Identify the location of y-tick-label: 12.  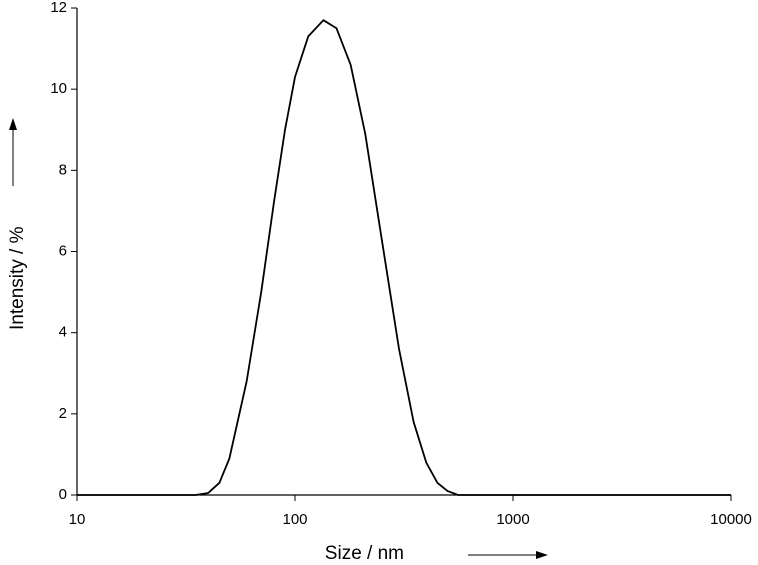
(58, 8).